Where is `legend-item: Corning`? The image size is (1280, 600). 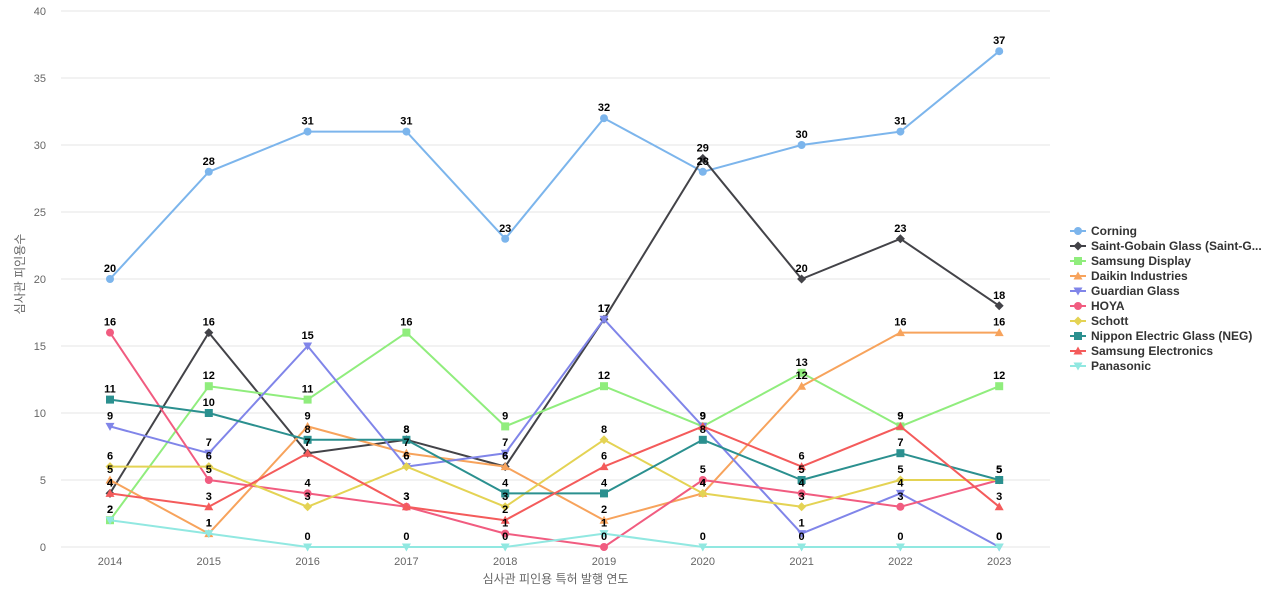 legend-item: Corning is located at coordinates (1103, 231).